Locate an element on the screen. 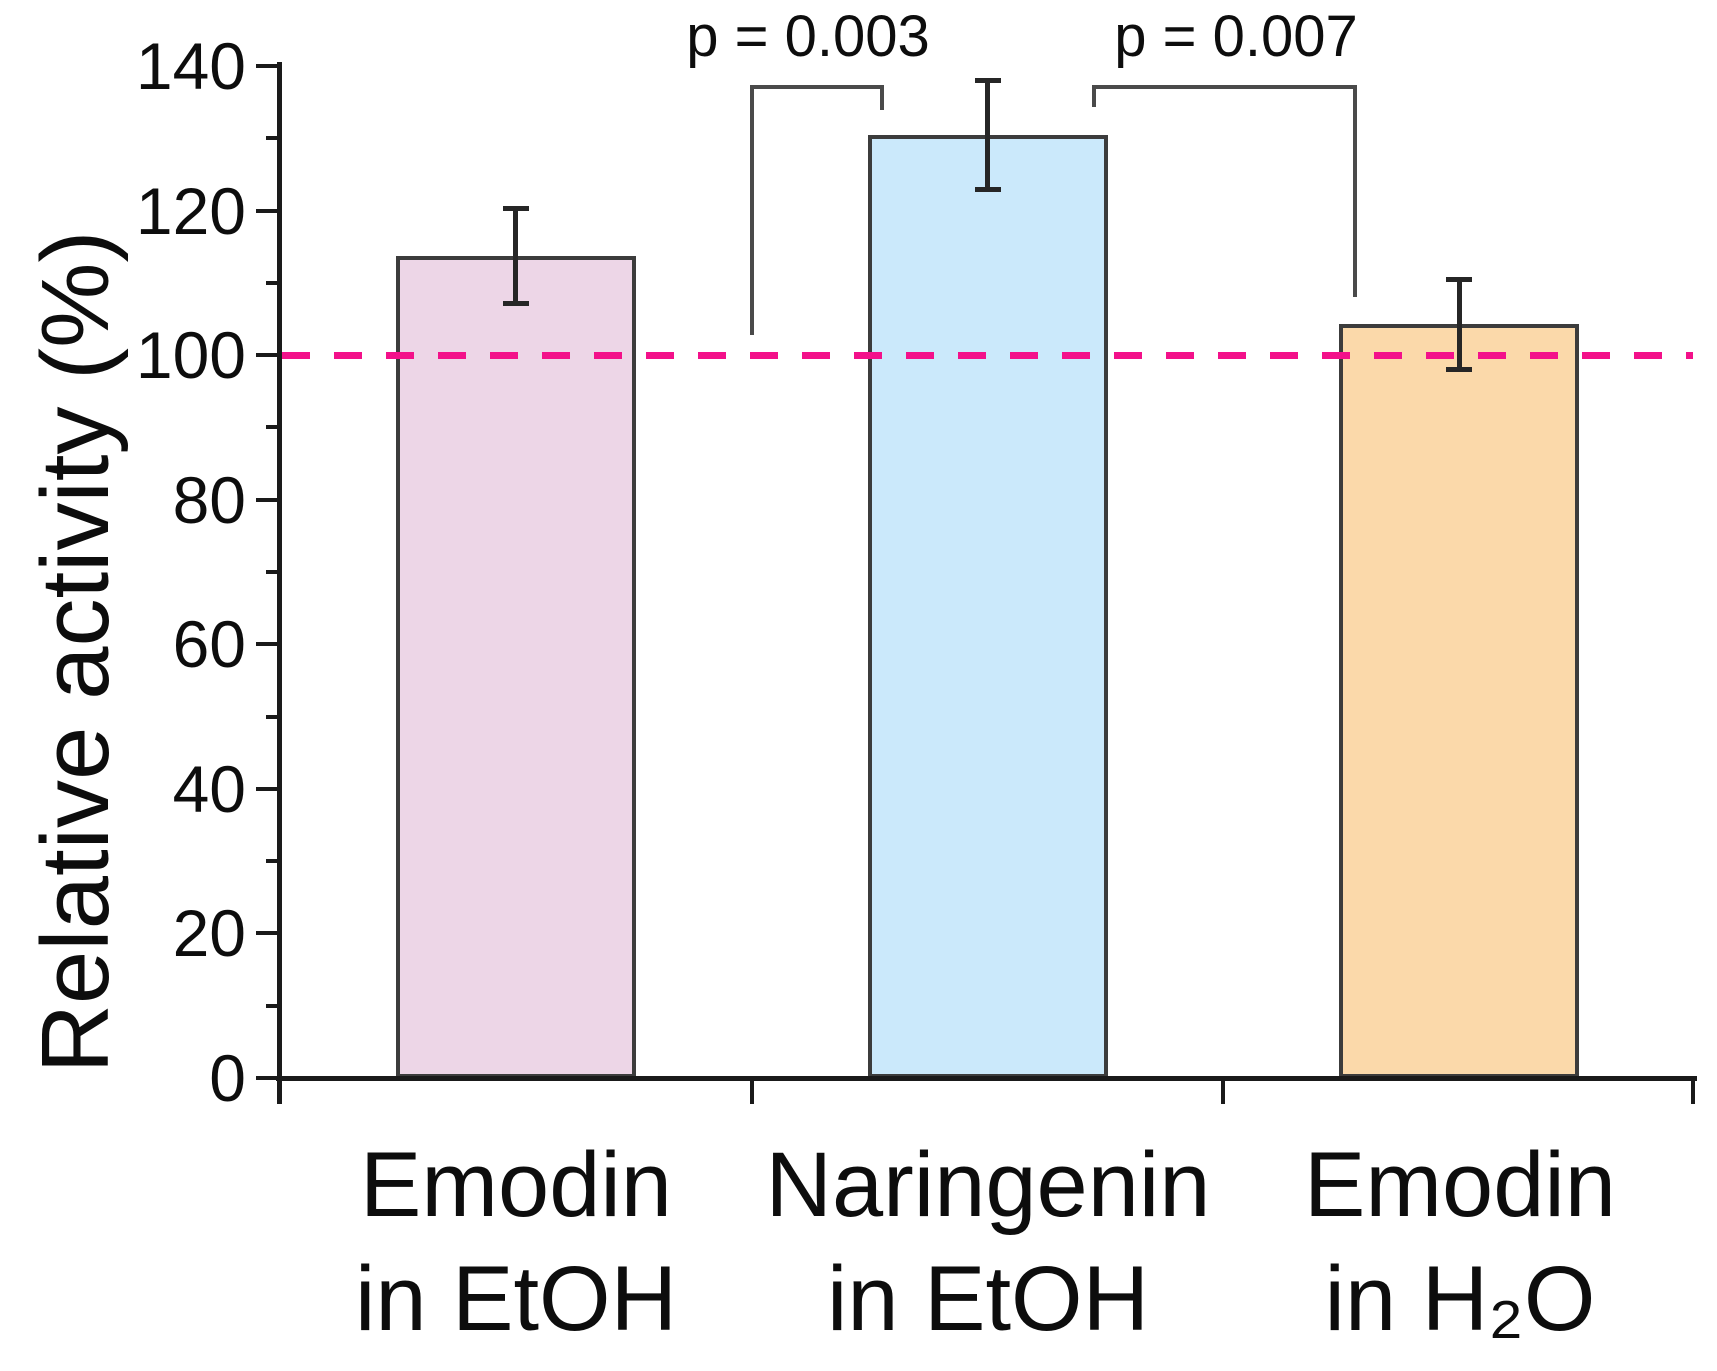 This screenshot has height=1371, width=1717. p-value-label-2: p = 0.007 is located at coordinates (1236, 36).